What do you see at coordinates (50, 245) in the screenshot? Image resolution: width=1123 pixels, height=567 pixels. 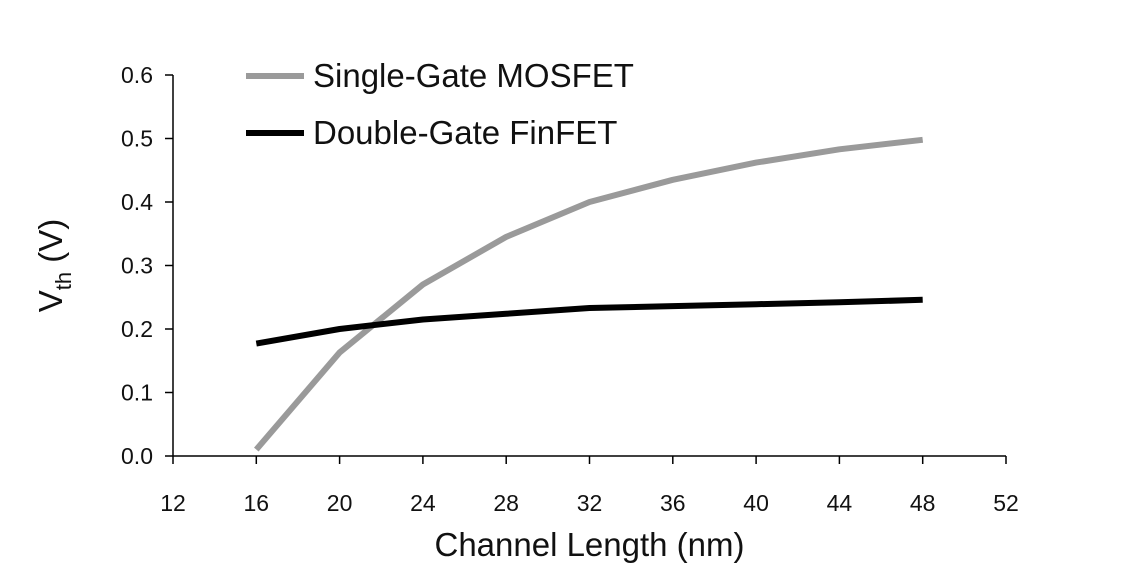 I see `y-axis-title-unit: (V)` at bounding box center [50, 245].